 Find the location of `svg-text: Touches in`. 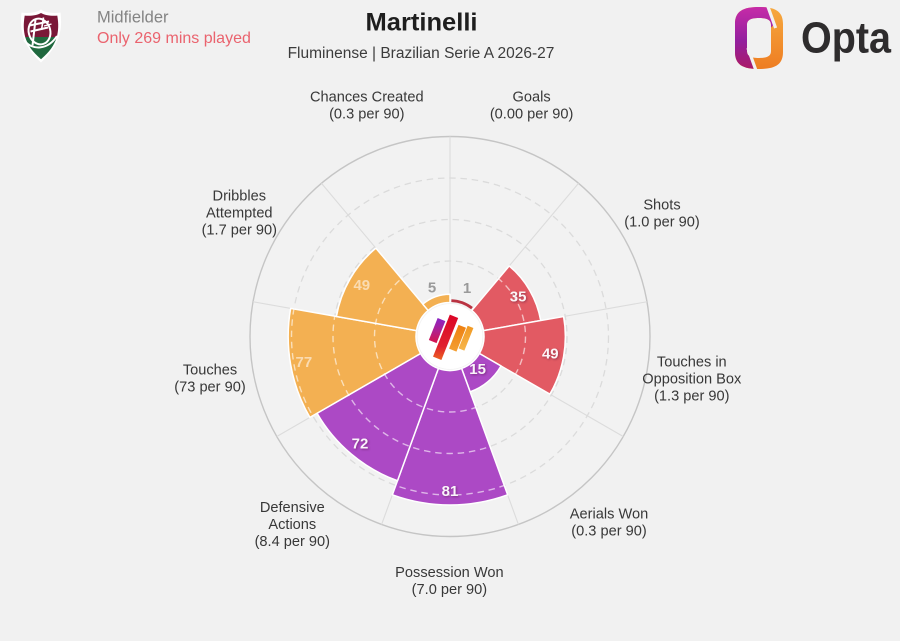

svg-text: Touches in is located at coordinates (692, 363).